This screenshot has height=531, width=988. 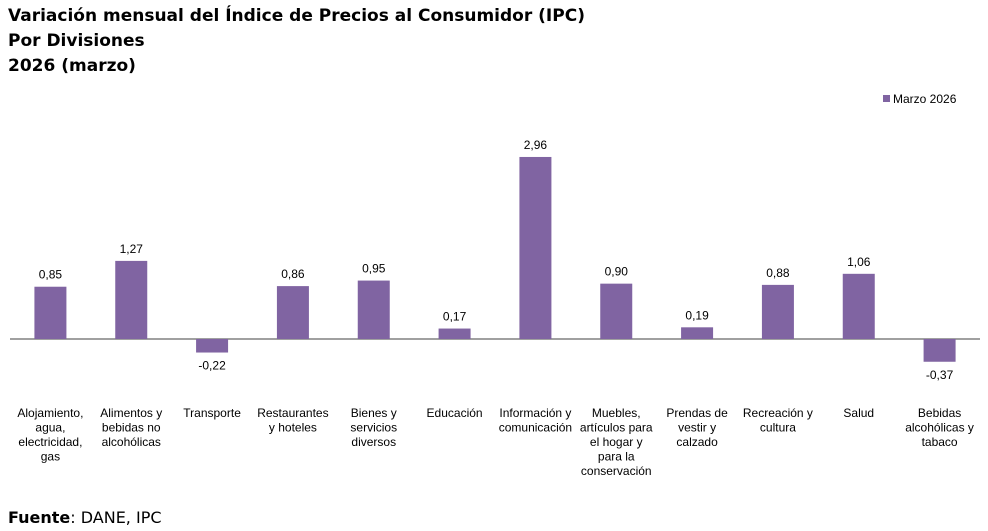 I want to click on data-label-7: 2,96, so click(x=536, y=145).